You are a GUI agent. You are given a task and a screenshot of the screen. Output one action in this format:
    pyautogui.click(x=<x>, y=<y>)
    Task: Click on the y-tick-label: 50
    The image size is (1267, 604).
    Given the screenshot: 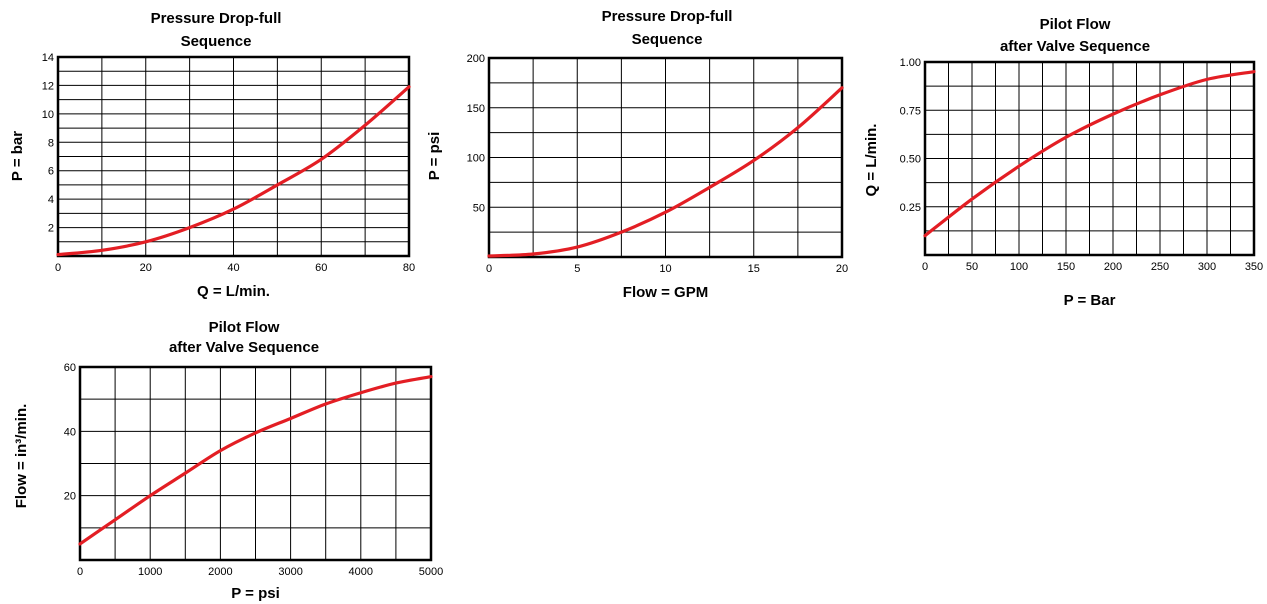 What is the action you would take?
    pyautogui.click(x=479, y=208)
    